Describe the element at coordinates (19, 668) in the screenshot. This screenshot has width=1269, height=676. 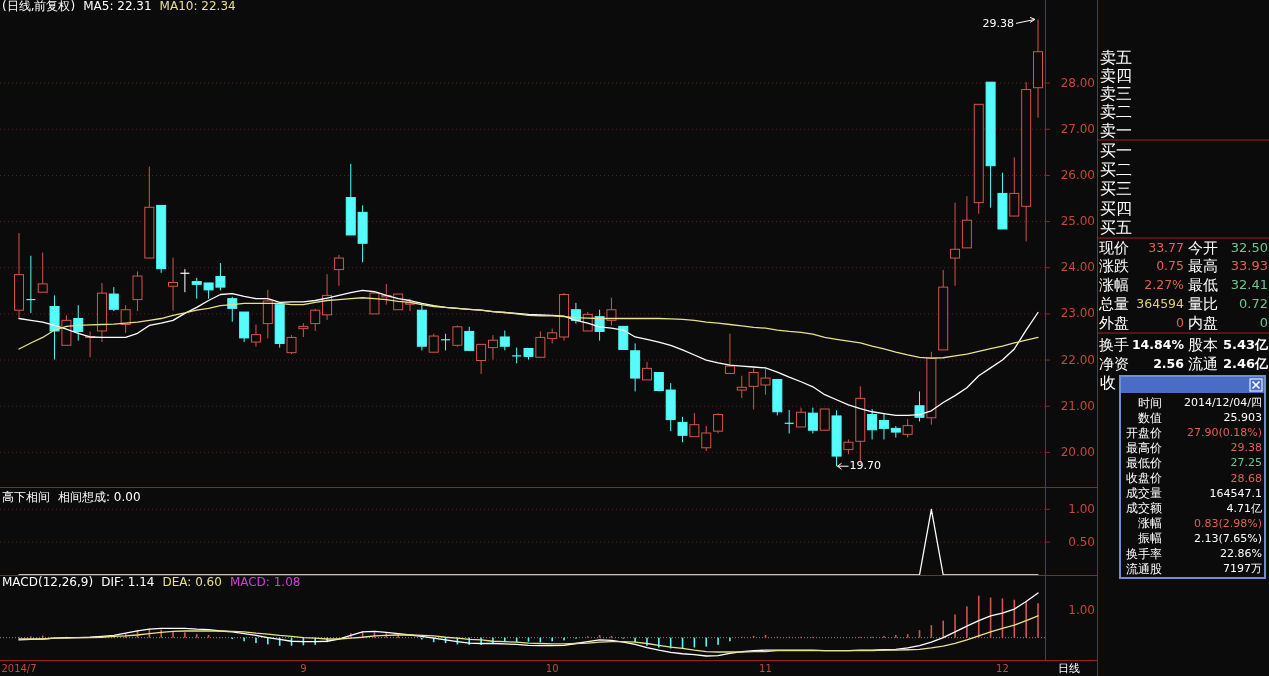
I see `x-tick-label: 2014/7` at that location.